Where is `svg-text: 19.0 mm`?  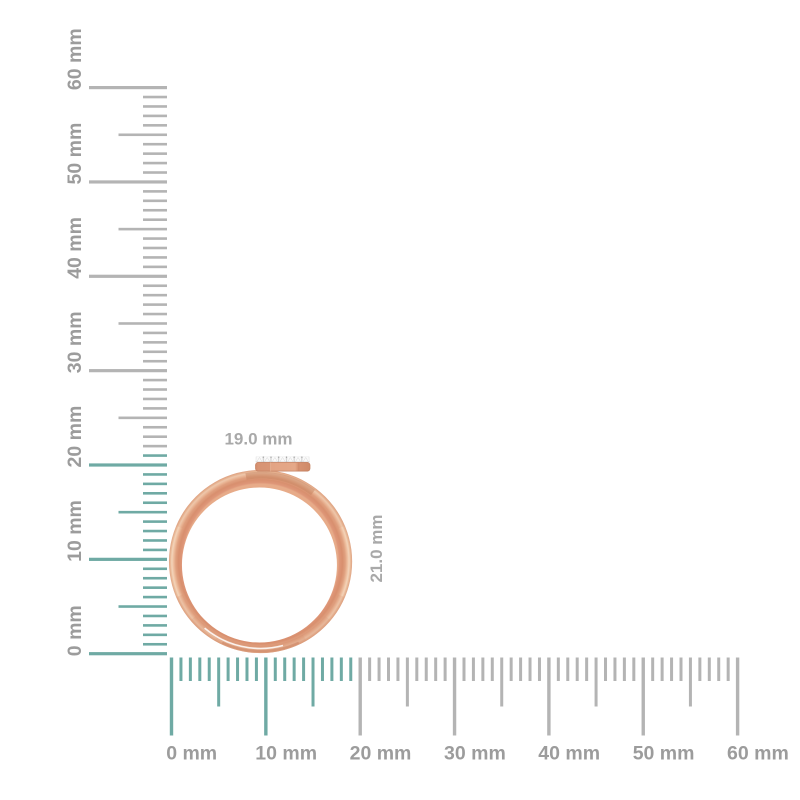
svg-text: 19.0 mm is located at coordinates (258, 439).